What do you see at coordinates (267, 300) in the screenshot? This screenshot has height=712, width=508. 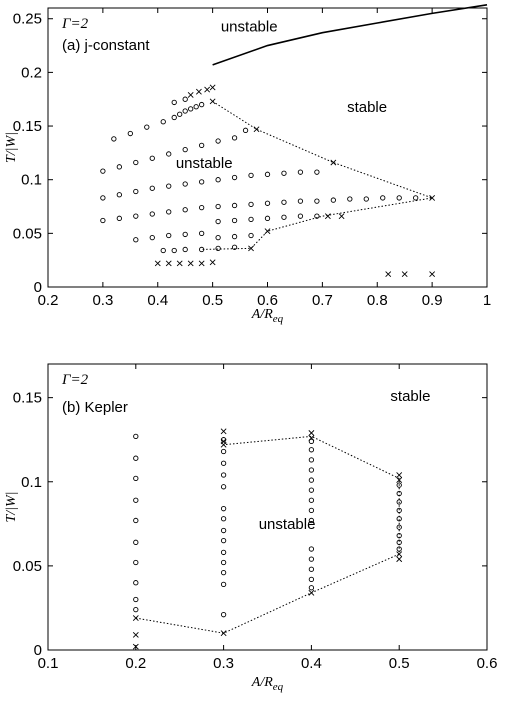 I see `x-tick-label: 0.6` at bounding box center [267, 300].